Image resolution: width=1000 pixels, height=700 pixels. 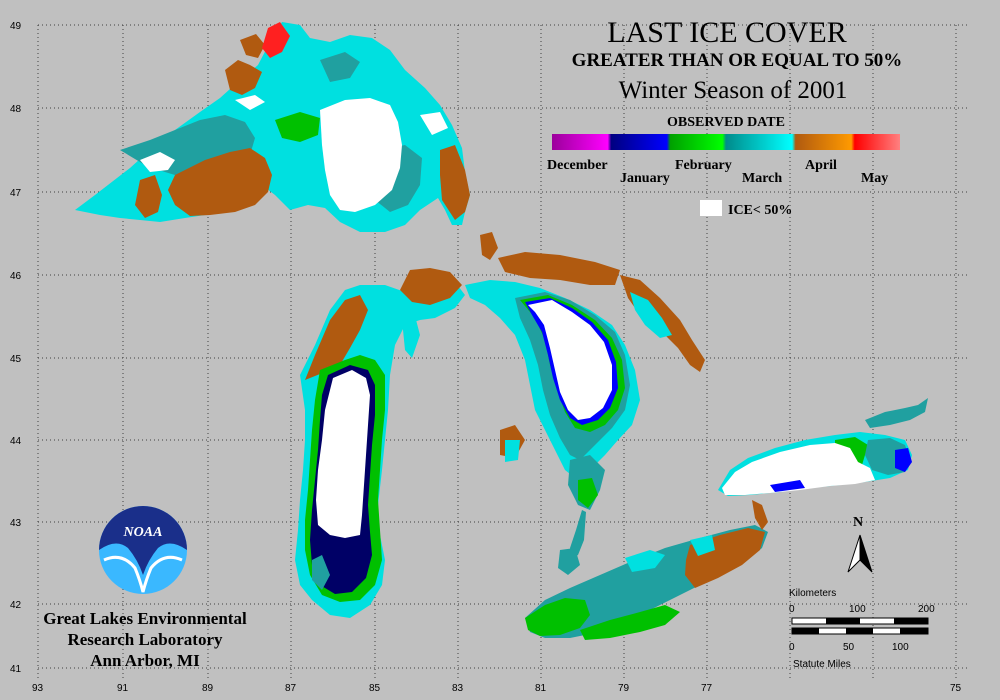 What do you see at coordinates (900, 647) in the screenshot?
I see `scale-mi-tick: 100` at bounding box center [900, 647].